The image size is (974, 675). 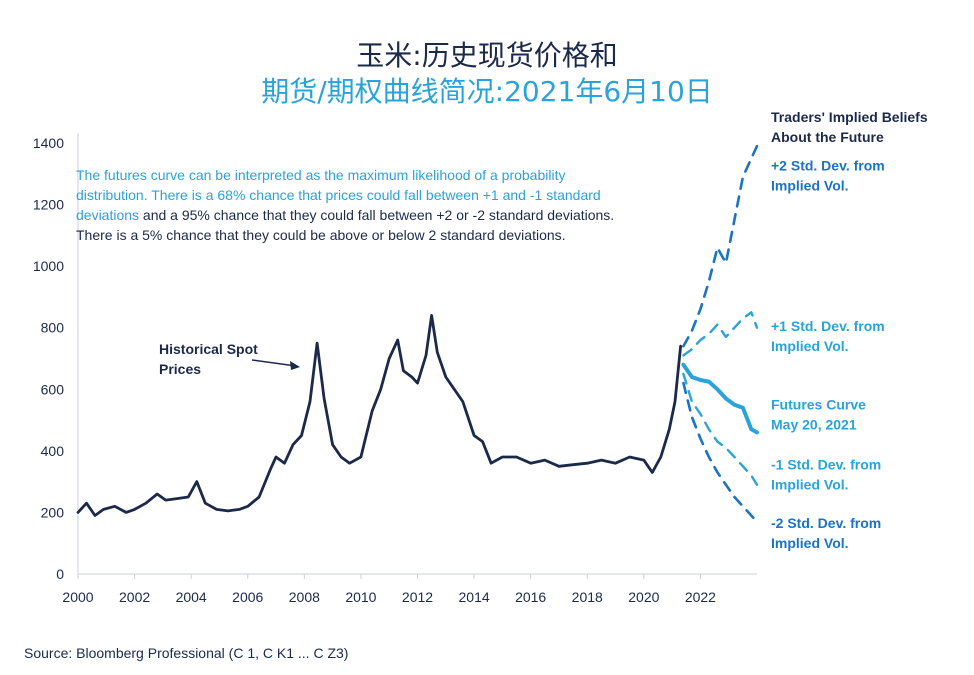 I want to click on x-tick-label: 2010, so click(x=360, y=597).